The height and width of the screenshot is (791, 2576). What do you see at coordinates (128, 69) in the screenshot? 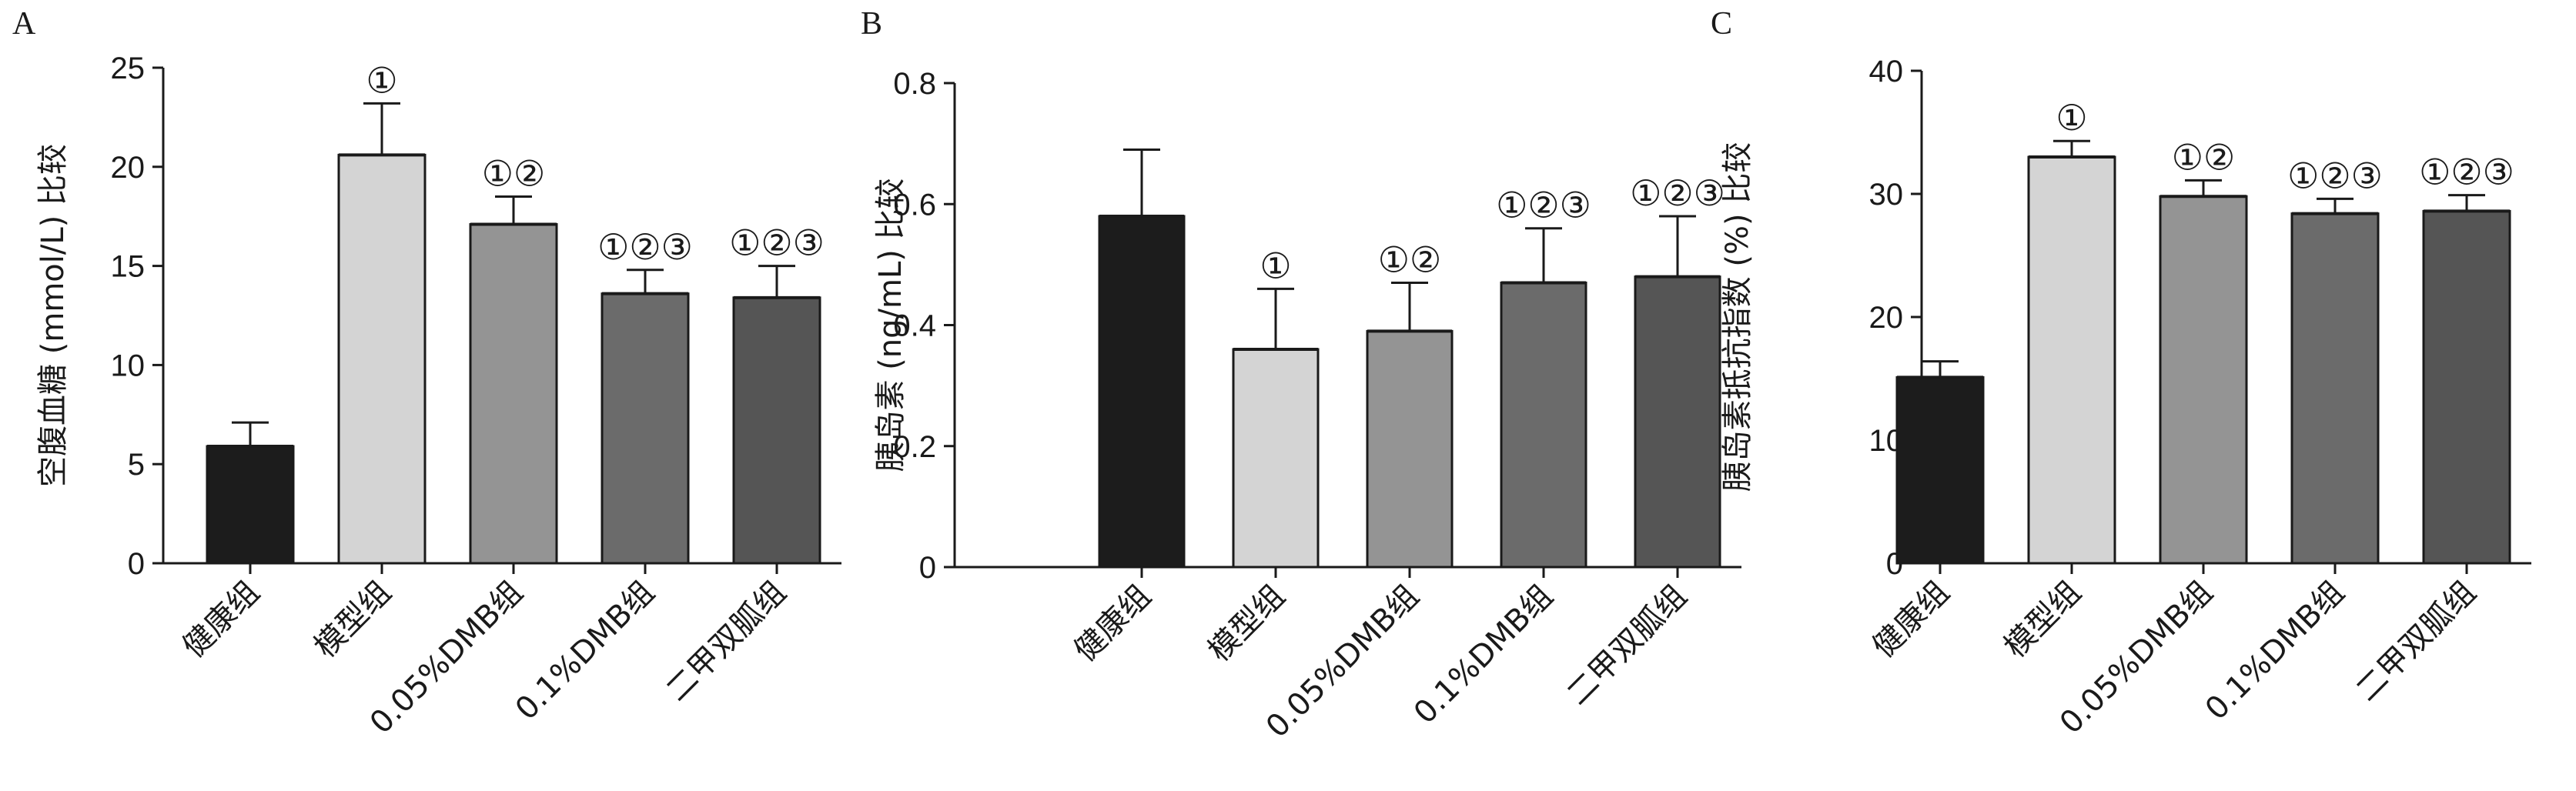
I see `y-tick-label-a: 25` at bounding box center [128, 69].